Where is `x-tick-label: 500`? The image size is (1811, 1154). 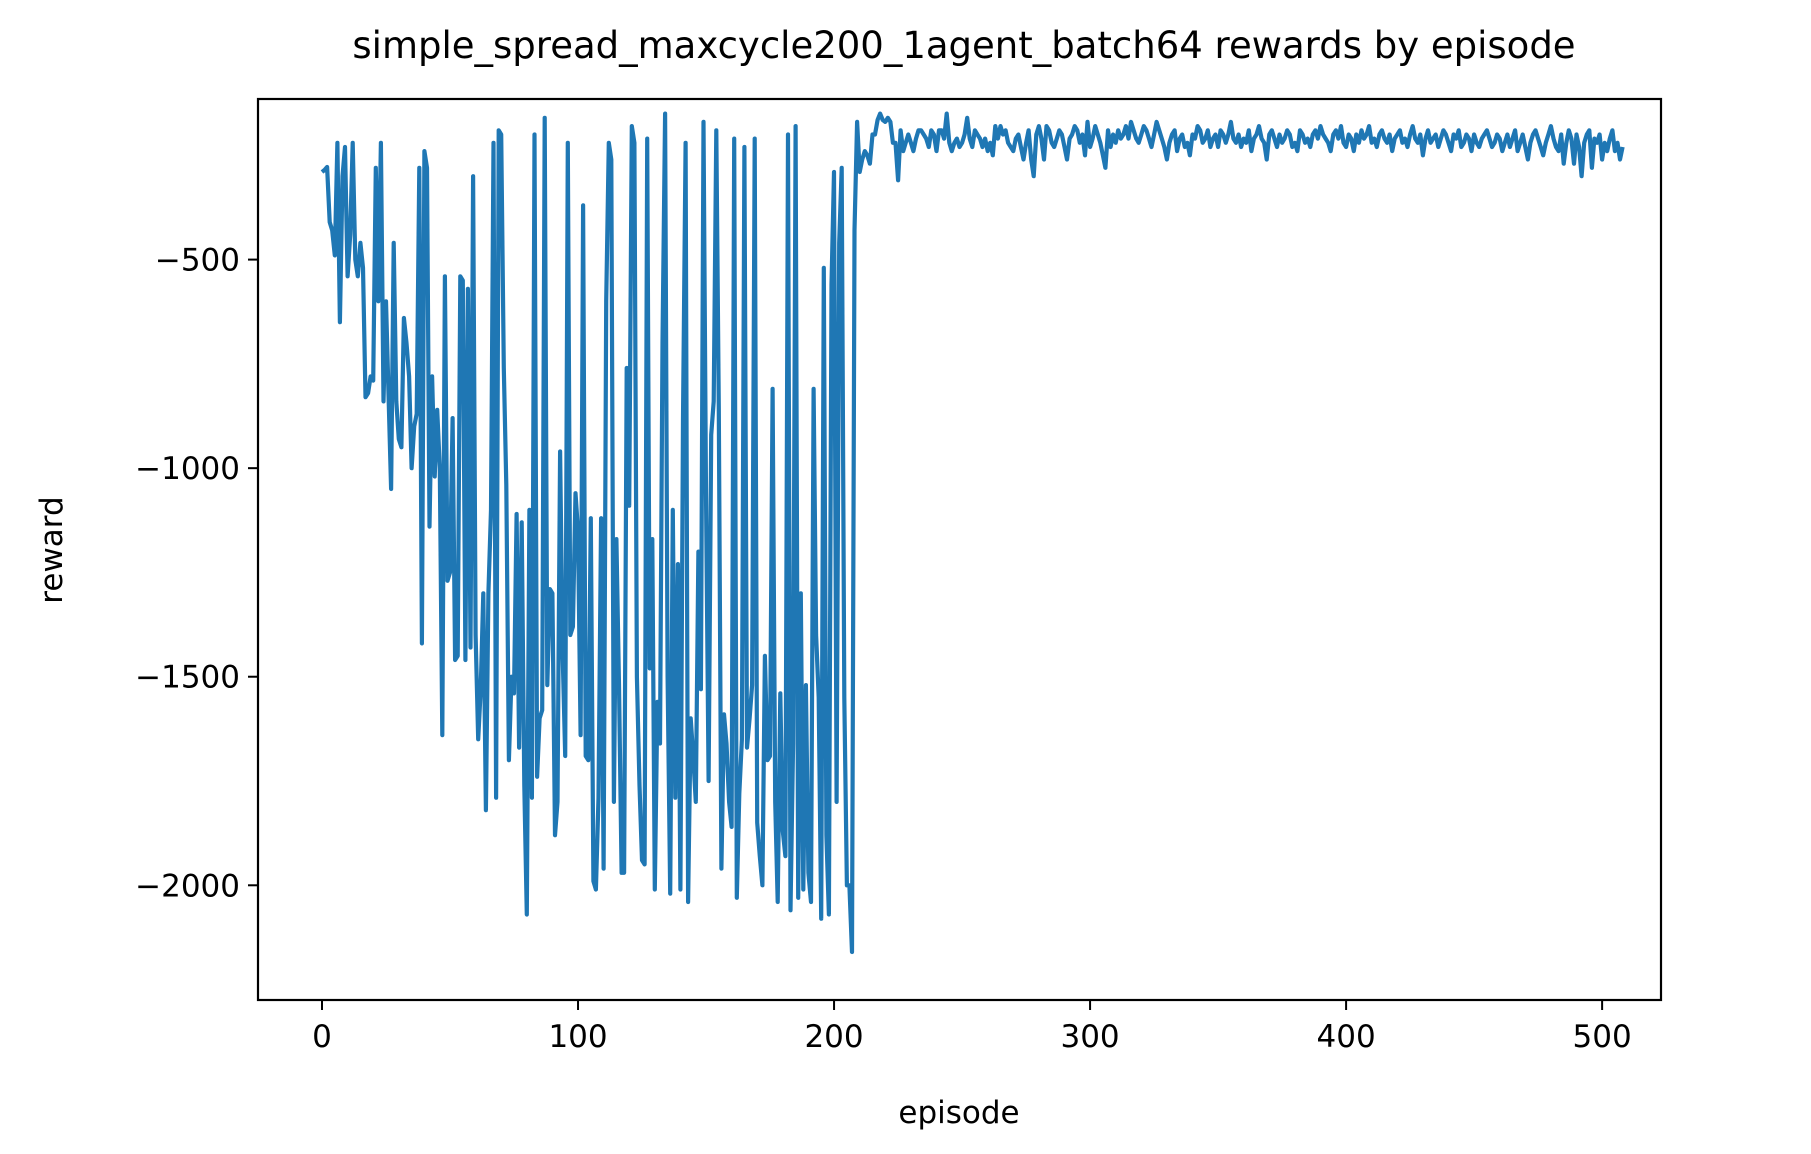 x-tick-label: 500 is located at coordinates (1602, 1037).